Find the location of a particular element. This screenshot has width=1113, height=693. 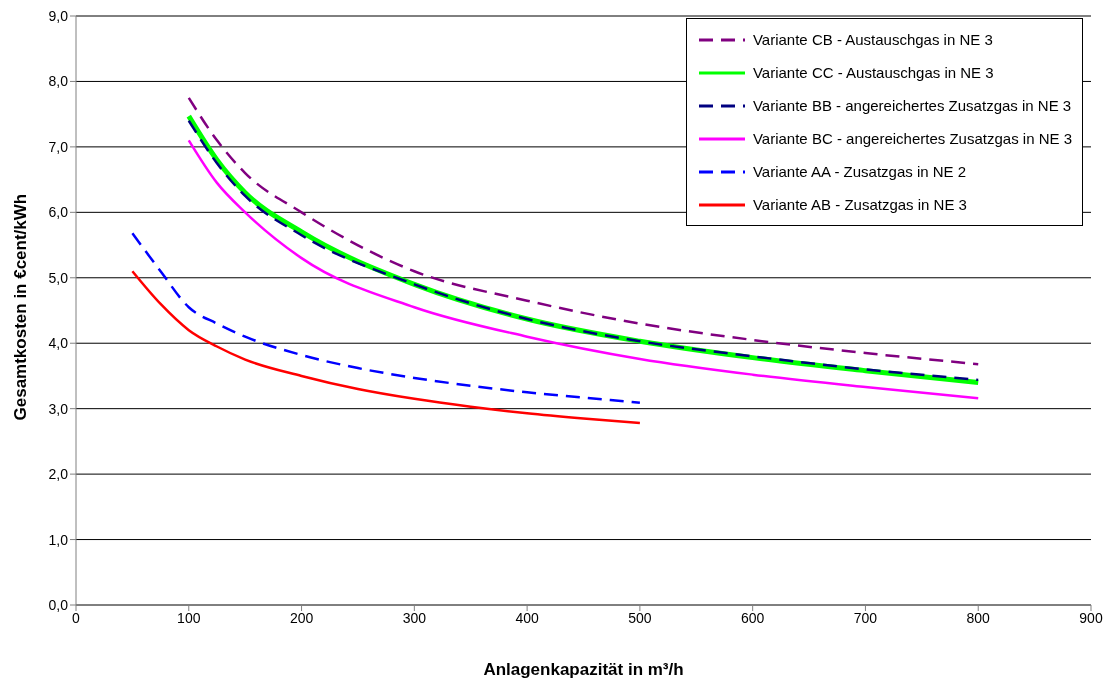

x-tick-label: 0 is located at coordinates (76, 617).